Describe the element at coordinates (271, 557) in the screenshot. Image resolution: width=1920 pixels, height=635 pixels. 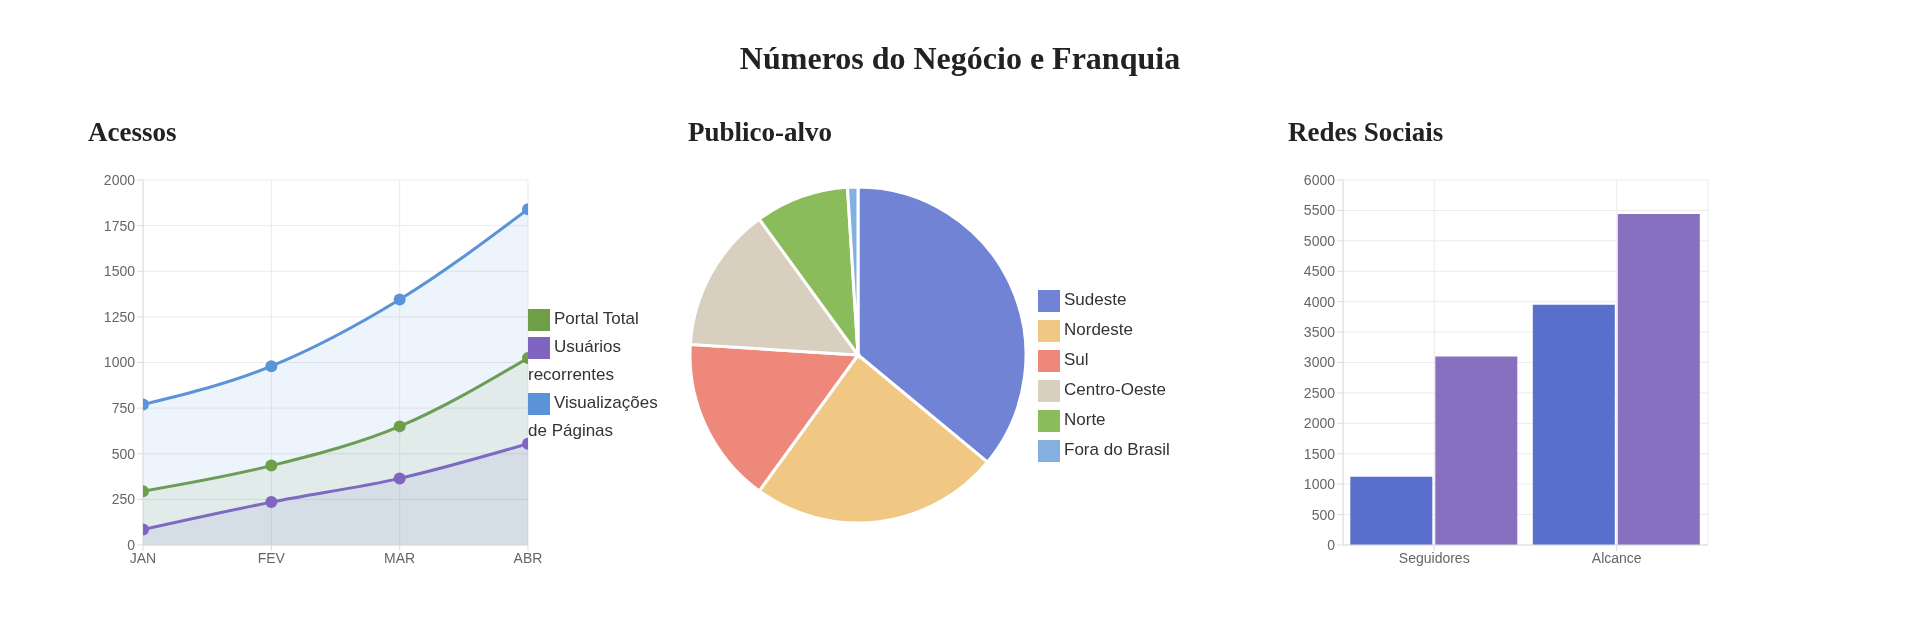
I see `x-tick-label: FEV` at that location.